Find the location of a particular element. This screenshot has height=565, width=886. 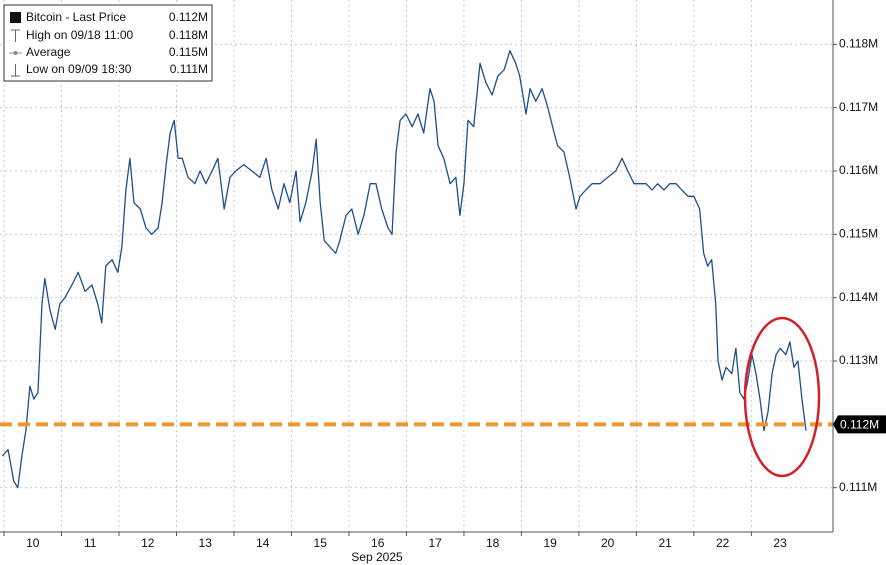

y-tick-label: 0.118M is located at coordinates (858, 44).